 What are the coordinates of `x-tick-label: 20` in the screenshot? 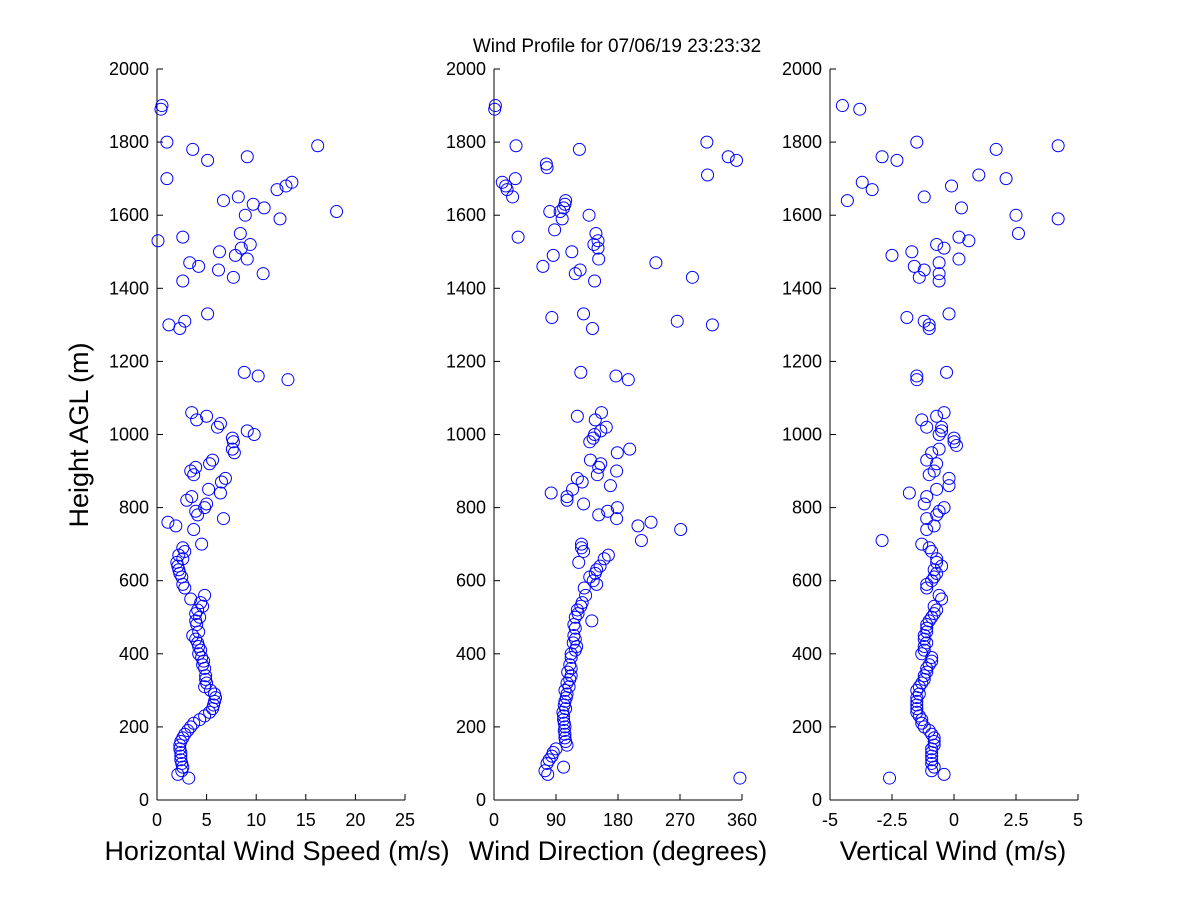 It's located at (355, 820).